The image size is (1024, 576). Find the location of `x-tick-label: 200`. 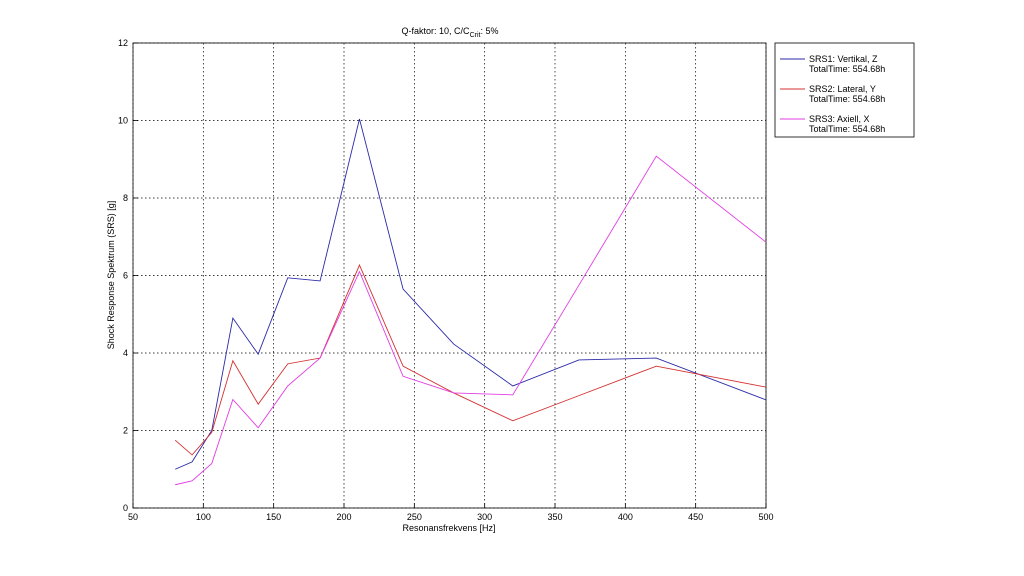

x-tick-label: 200 is located at coordinates (343, 517).